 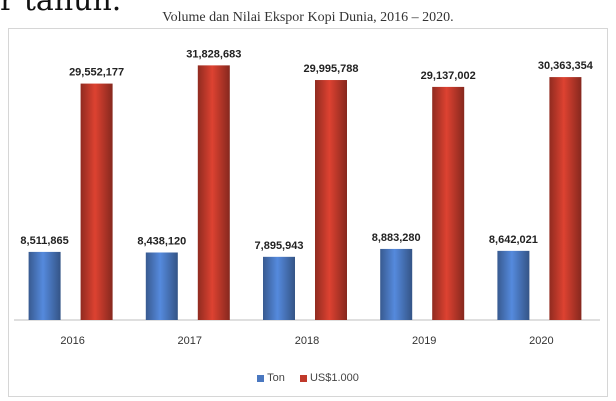 What do you see at coordinates (44, 285) in the screenshot?
I see `bar-ton-2016` at bounding box center [44, 285].